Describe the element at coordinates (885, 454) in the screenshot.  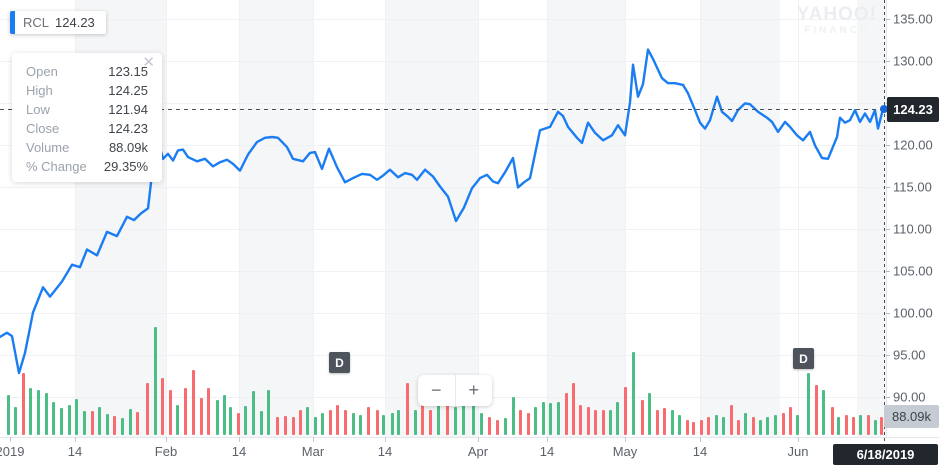
I see `current-date-badge: 6/18/2019` at that location.